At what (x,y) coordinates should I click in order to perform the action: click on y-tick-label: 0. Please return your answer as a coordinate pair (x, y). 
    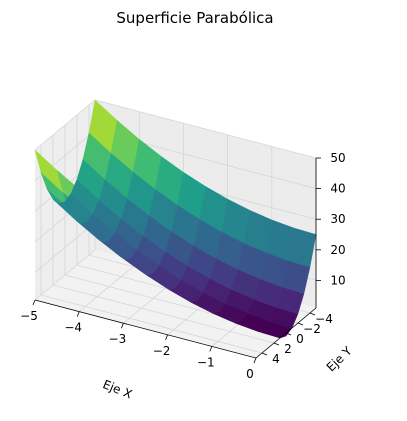
    Looking at the image, I should click on (300, 339).